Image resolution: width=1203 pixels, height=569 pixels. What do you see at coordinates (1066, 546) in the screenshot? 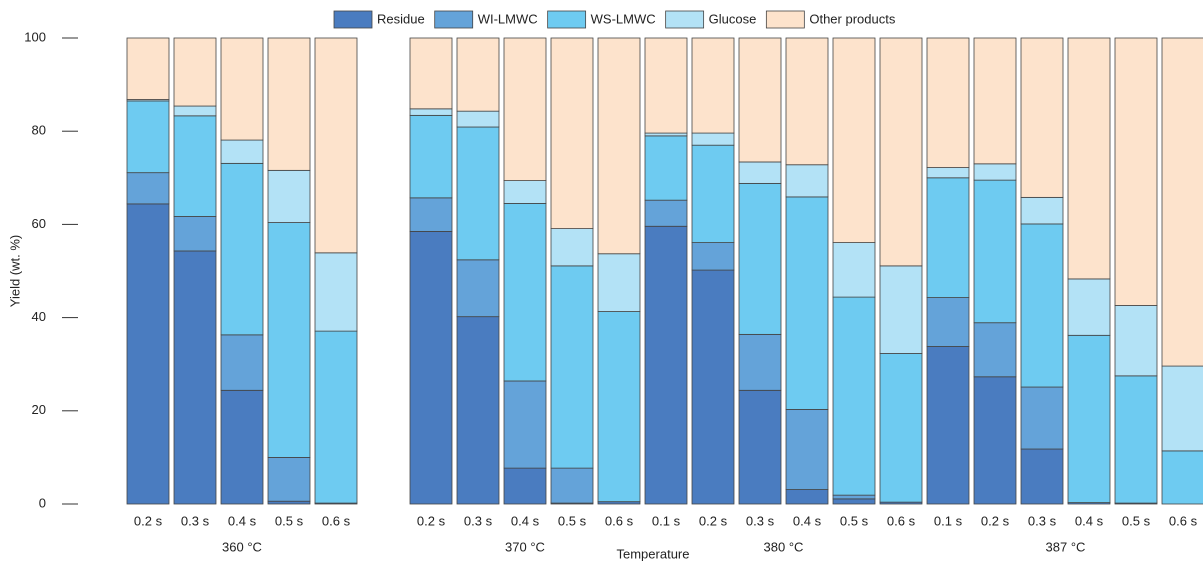
I see `group-label: 387 °C` at bounding box center [1066, 546].